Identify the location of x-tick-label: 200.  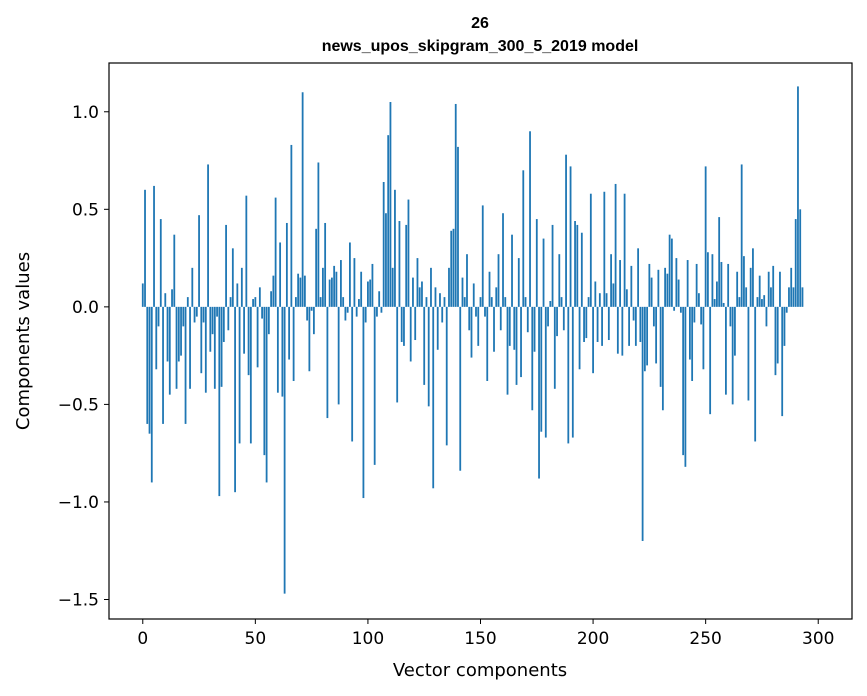
(593, 639).